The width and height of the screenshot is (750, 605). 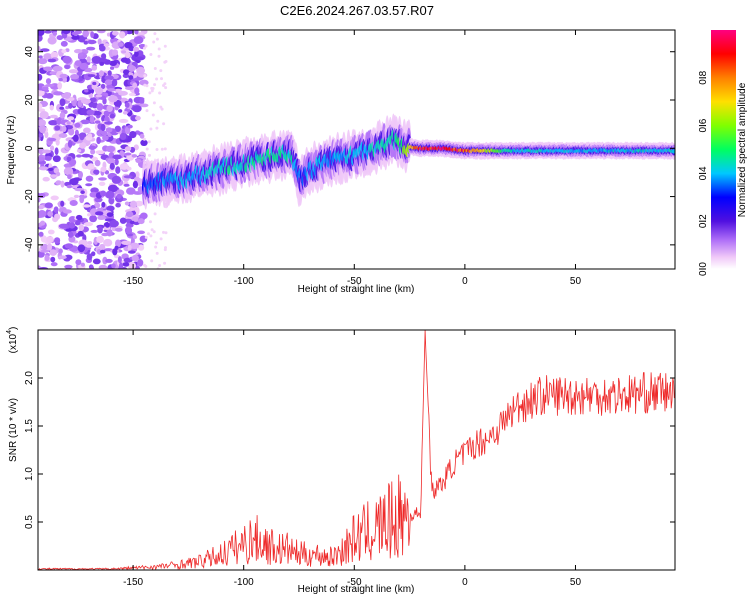 What do you see at coordinates (29, 426) in the screenshot?
I see `y-tick-label: 1.5` at bounding box center [29, 426].